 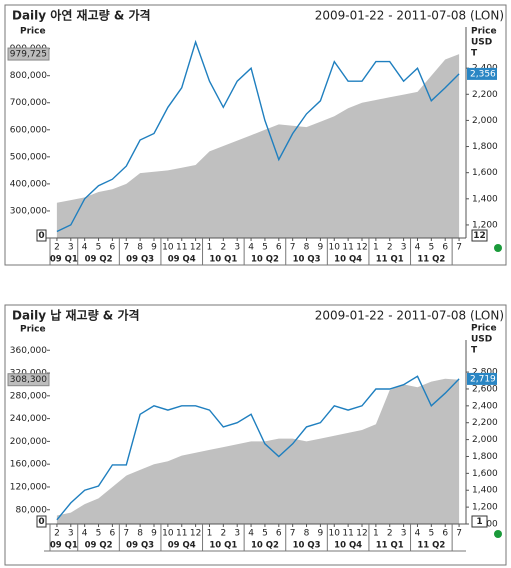 What do you see at coordinates (76, 315) in the screenshot?
I see `chart-title: Daily 납 재고량 & 가격` at bounding box center [76, 315].